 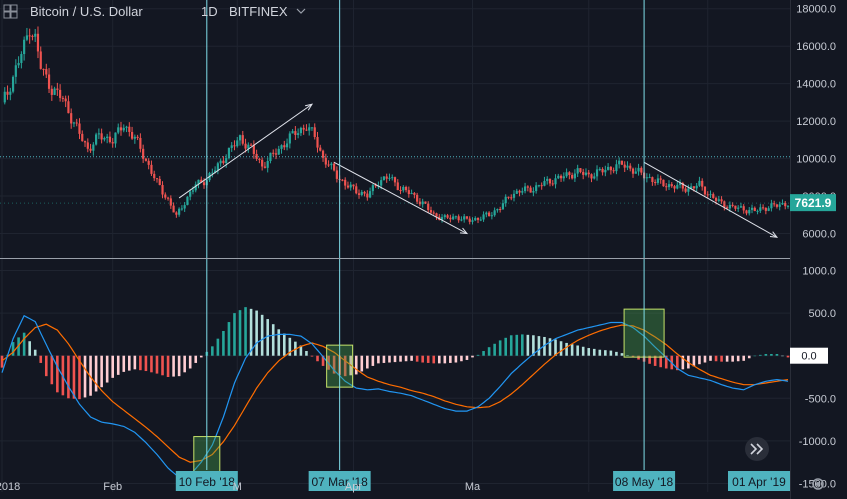 I want to click on time-tick-label: Apr, so click(x=353, y=487).